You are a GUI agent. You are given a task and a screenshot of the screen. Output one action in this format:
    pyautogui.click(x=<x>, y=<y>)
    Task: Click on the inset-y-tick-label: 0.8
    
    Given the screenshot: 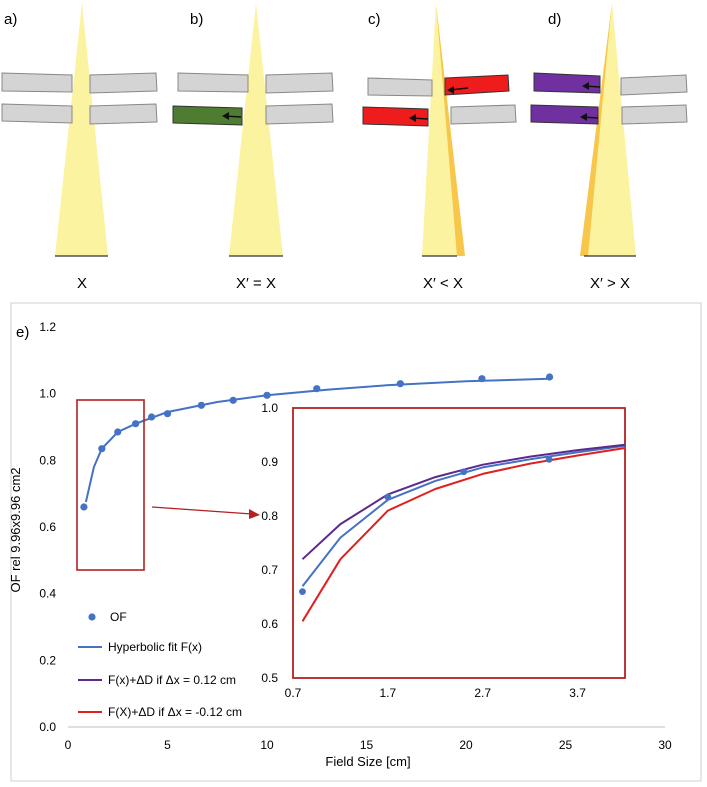 What is the action you would take?
    pyautogui.click(x=269, y=516)
    